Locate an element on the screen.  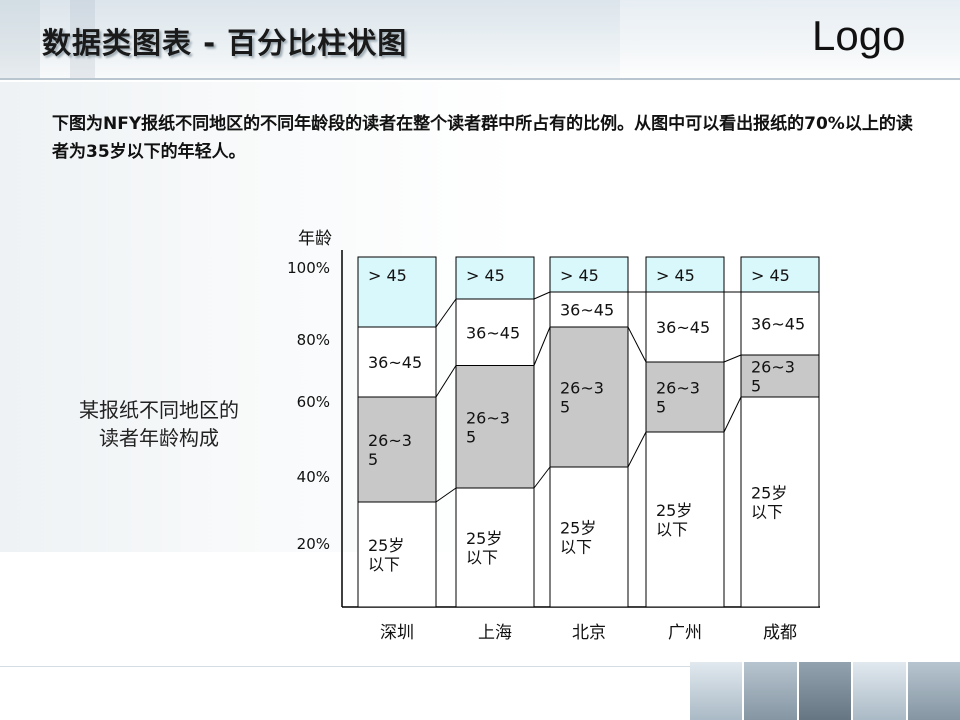
x-tick-label: 成都 is located at coordinates (780, 633).